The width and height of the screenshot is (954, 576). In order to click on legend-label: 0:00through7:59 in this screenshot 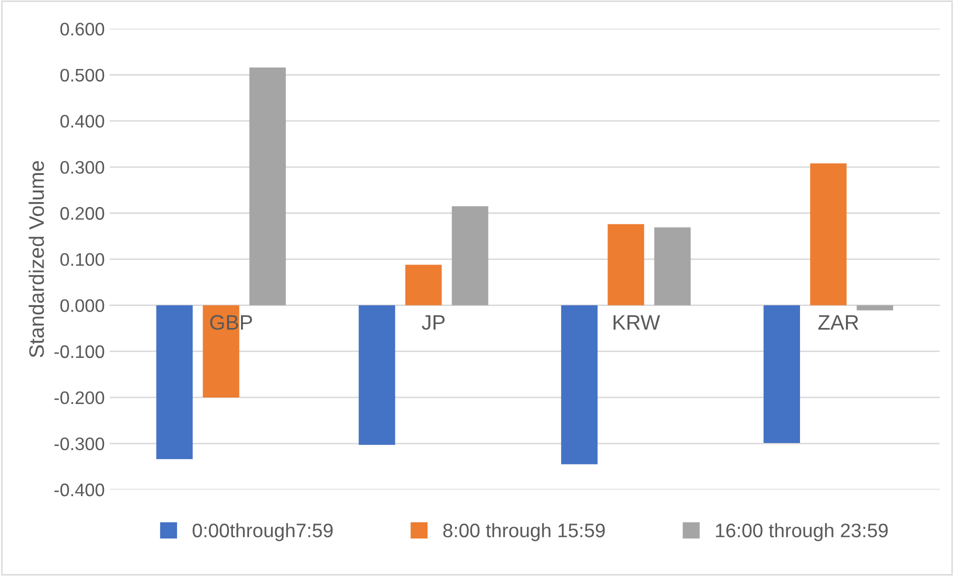, I will do `click(262, 532)`.